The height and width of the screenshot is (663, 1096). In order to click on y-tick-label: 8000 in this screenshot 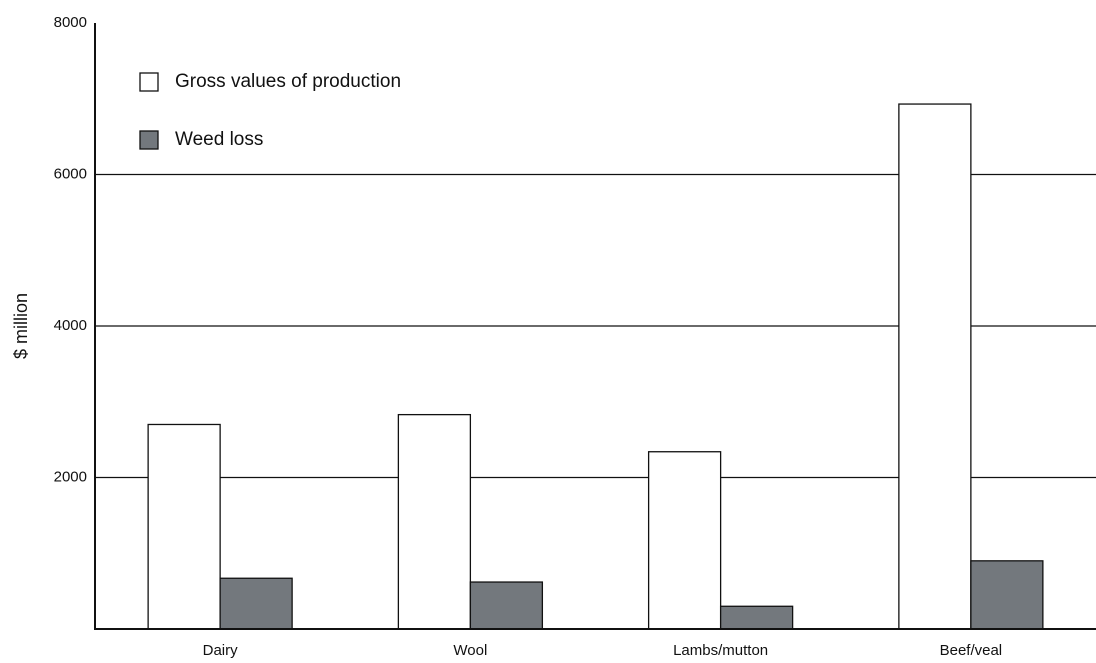, I will do `click(70, 22)`.